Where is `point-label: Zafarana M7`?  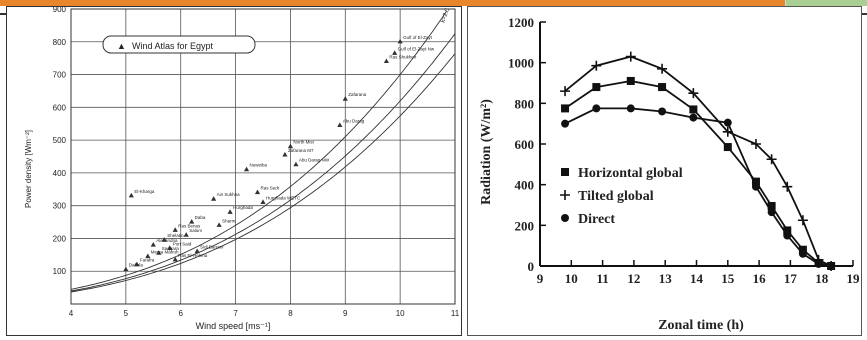
point-label: Zafarana M7 is located at coordinates (301, 150).